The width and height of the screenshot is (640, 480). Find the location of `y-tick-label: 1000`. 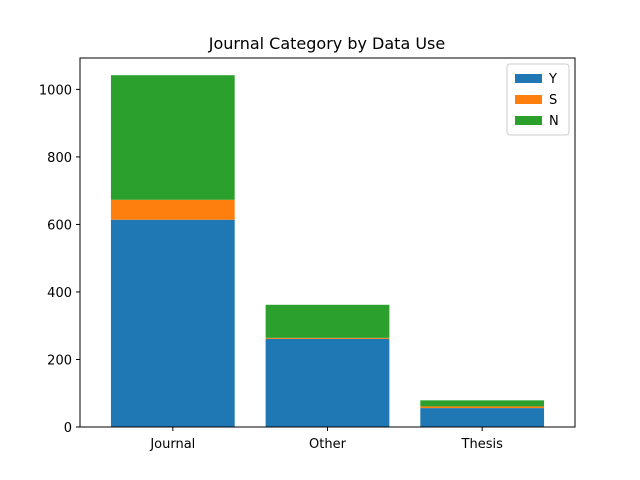

y-tick-label: 1000 is located at coordinates (55, 90).